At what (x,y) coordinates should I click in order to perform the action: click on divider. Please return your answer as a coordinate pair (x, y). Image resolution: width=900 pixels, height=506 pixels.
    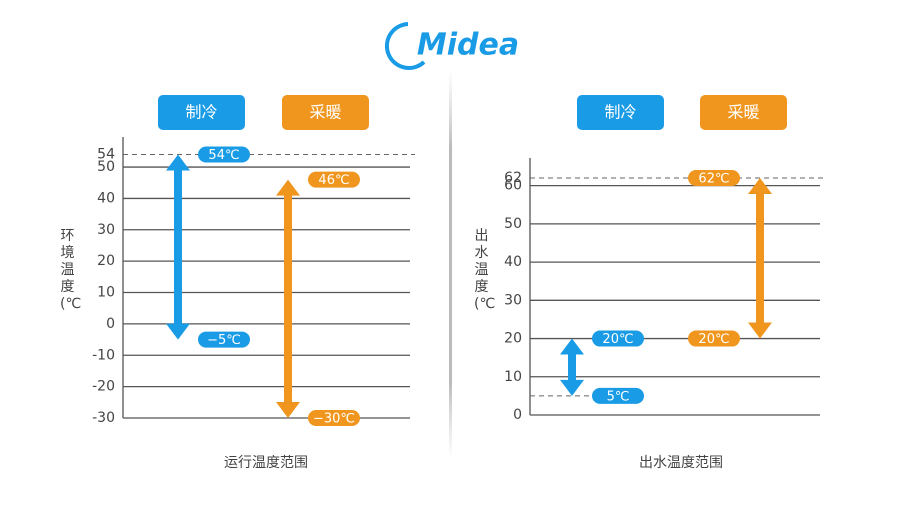
    Looking at the image, I should click on (450, 265).